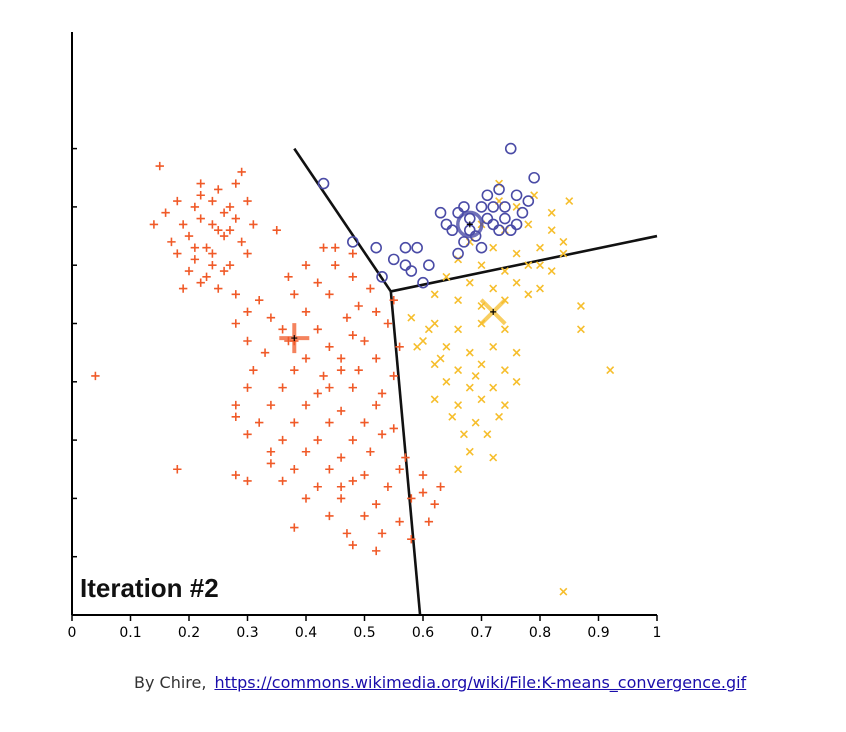 This screenshot has width=846, height=732. What do you see at coordinates (189, 633) in the screenshot?
I see `x-tick-label-0.2: 0.2` at bounding box center [189, 633].